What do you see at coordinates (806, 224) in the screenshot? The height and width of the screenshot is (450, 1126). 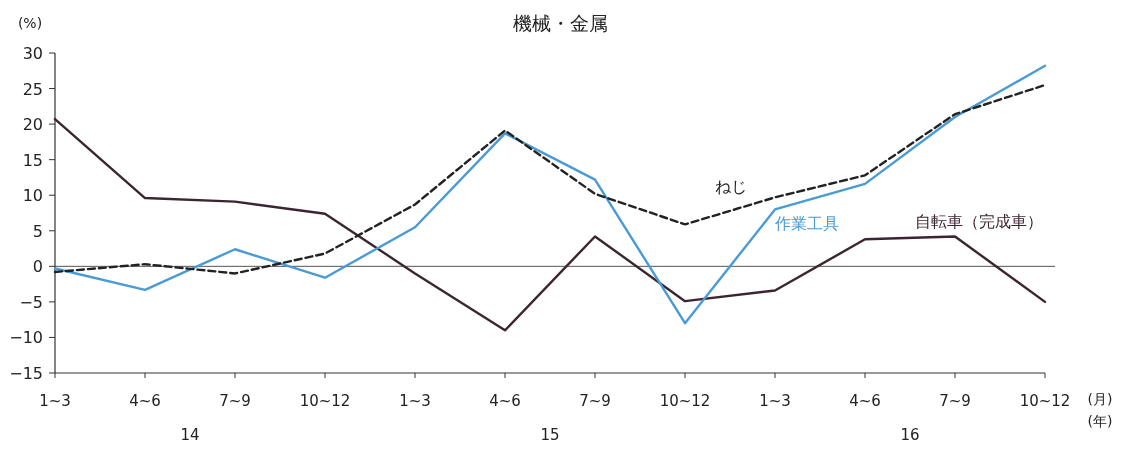 I see `series-label: 作業工具` at bounding box center [806, 224].